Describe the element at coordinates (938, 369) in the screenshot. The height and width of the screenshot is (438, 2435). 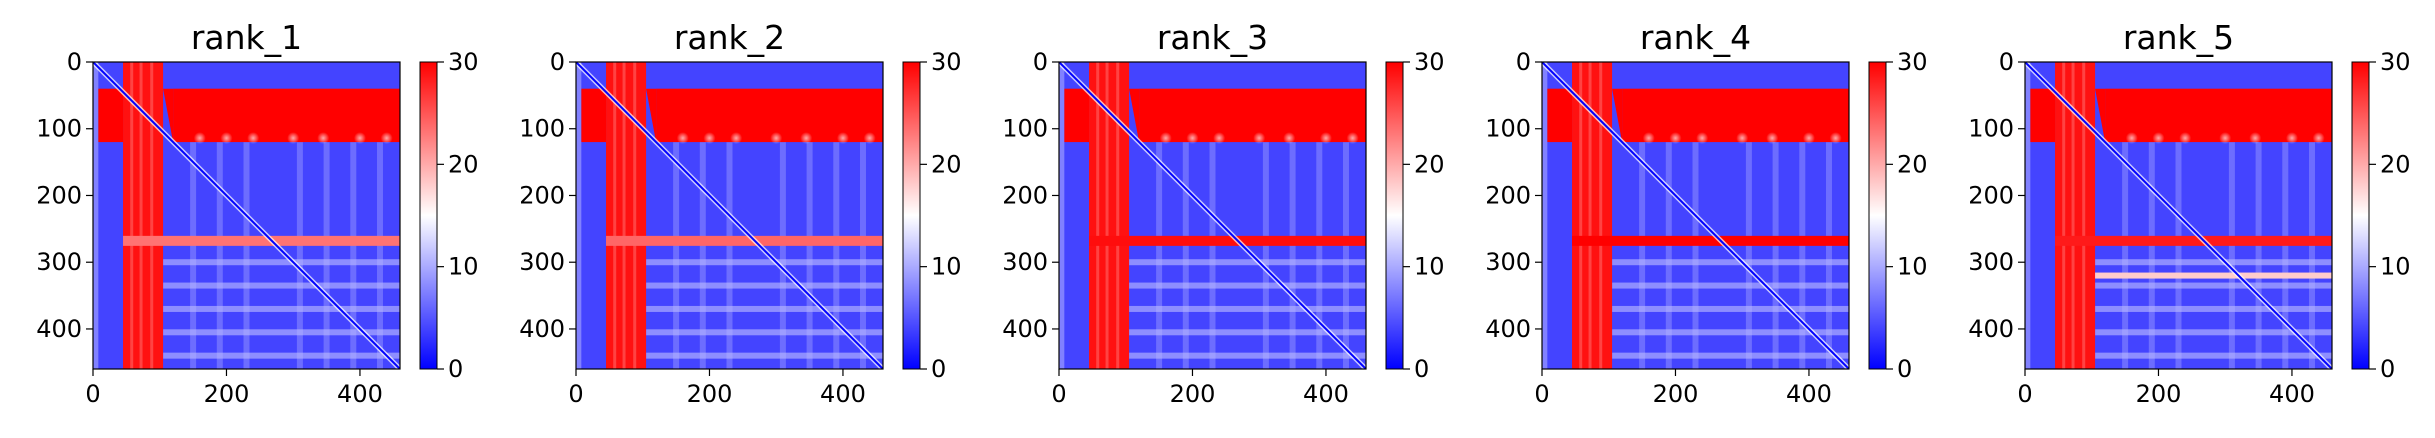
I see `colorbar-tick-label: 0` at that location.